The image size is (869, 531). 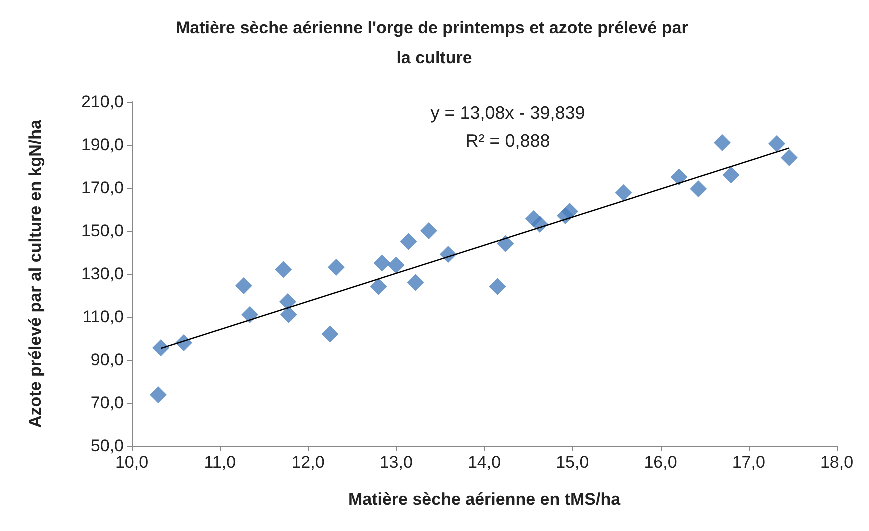 I want to click on y-tick-label: 170,0, so click(x=102, y=188).